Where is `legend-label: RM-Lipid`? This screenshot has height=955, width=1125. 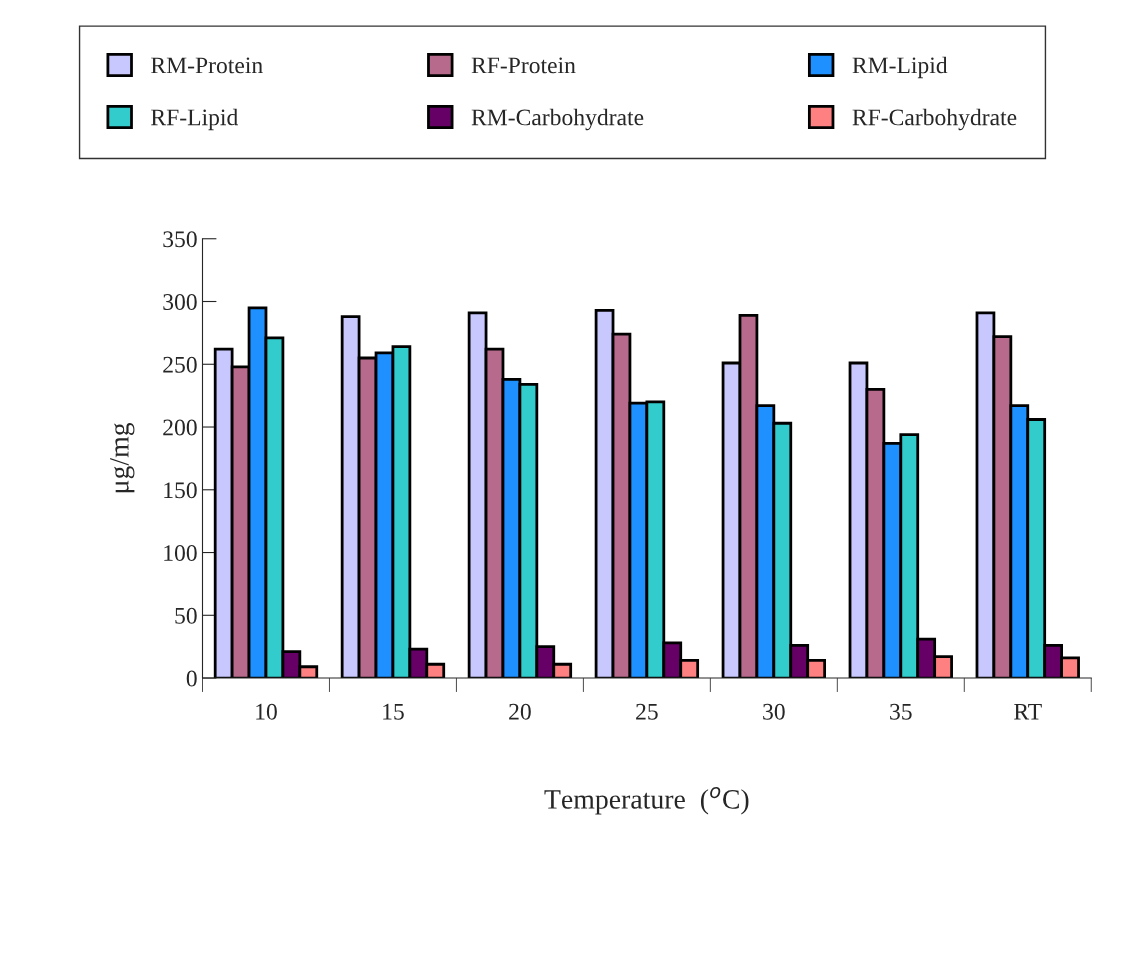
legend-label: RM-Lipid is located at coordinates (900, 67).